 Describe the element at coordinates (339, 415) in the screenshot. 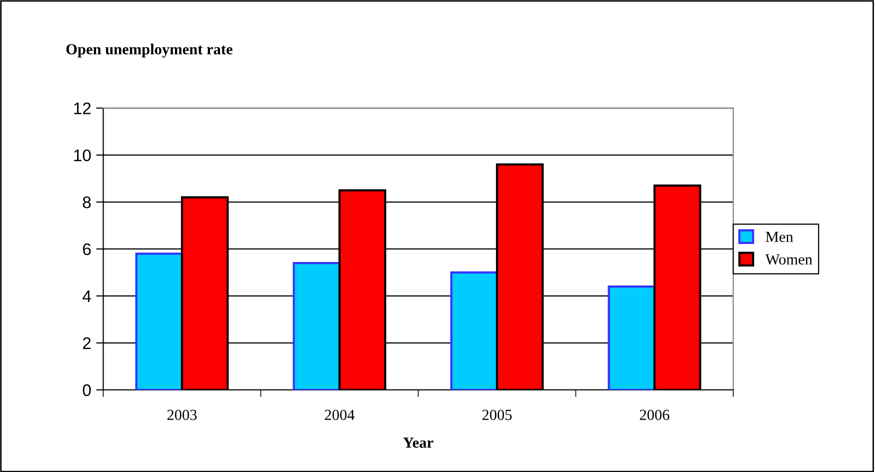

I see `x-tick-label: 2004` at that location.